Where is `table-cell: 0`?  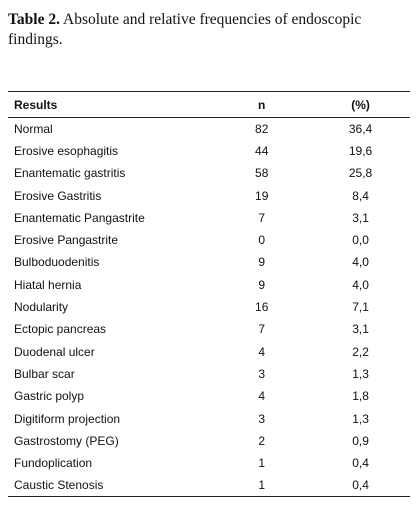 table-cell: 0 is located at coordinates (262, 240).